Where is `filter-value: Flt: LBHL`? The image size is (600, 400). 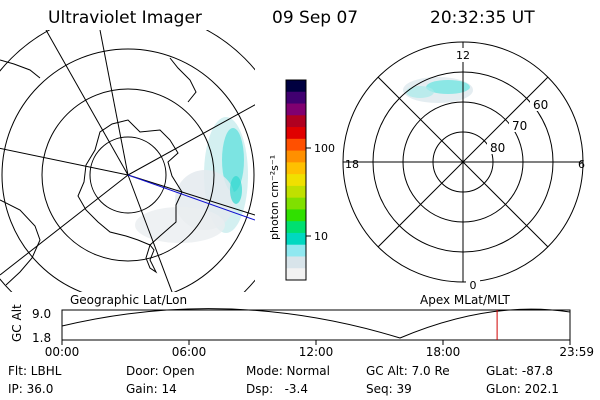 filter-value: Flt: LBHL is located at coordinates (35, 371).